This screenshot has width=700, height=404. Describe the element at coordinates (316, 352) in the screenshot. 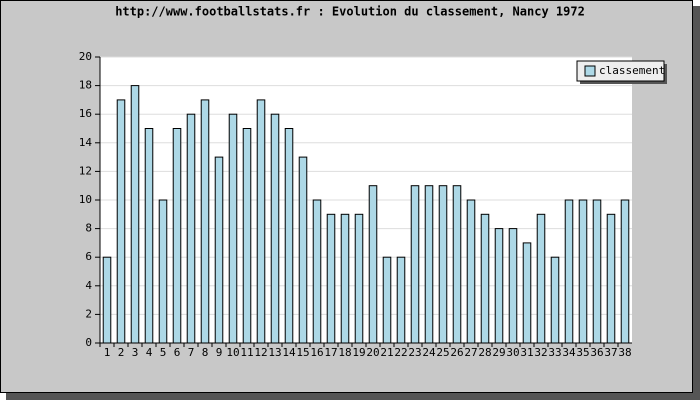

I see `x-tick-label: 16` at that location.